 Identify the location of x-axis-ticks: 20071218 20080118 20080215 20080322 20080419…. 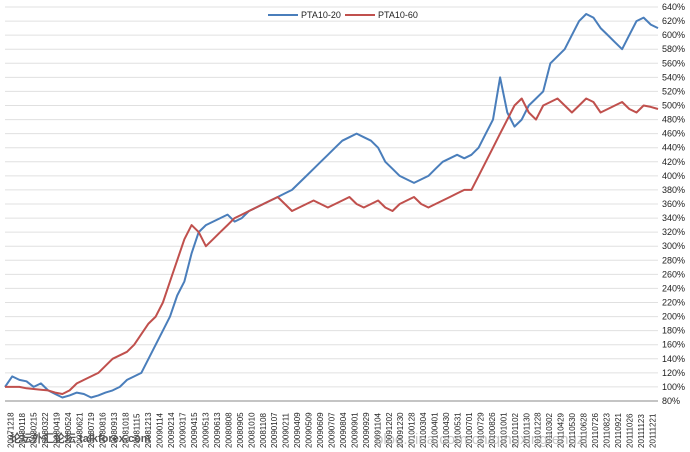
(332, 430).